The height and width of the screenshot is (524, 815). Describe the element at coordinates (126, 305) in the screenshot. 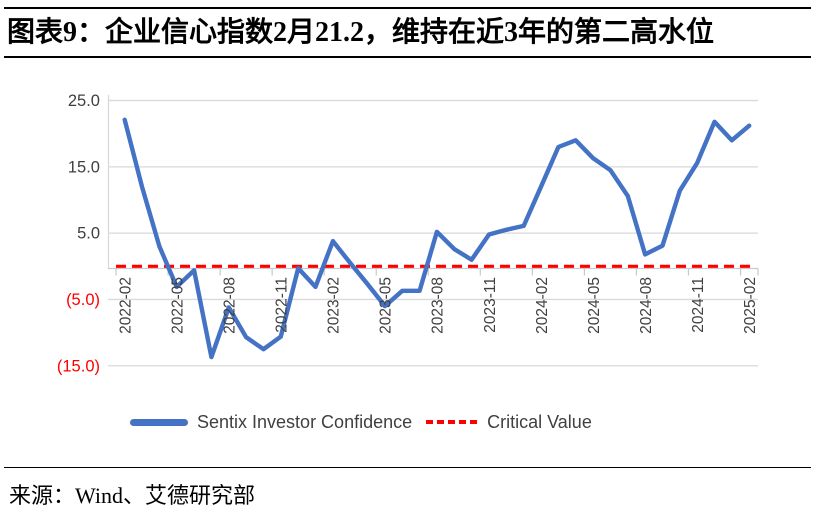

I see `x-axis-label: 2022-02` at that location.